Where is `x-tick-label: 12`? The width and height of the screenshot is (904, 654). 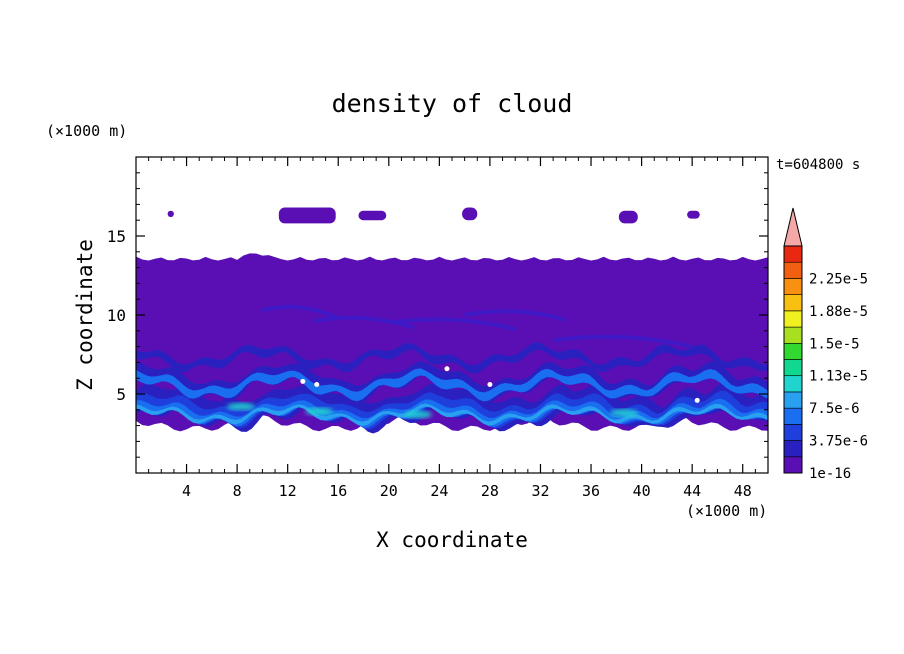 x-tick-label: 12 is located at coordinates (288, 491).